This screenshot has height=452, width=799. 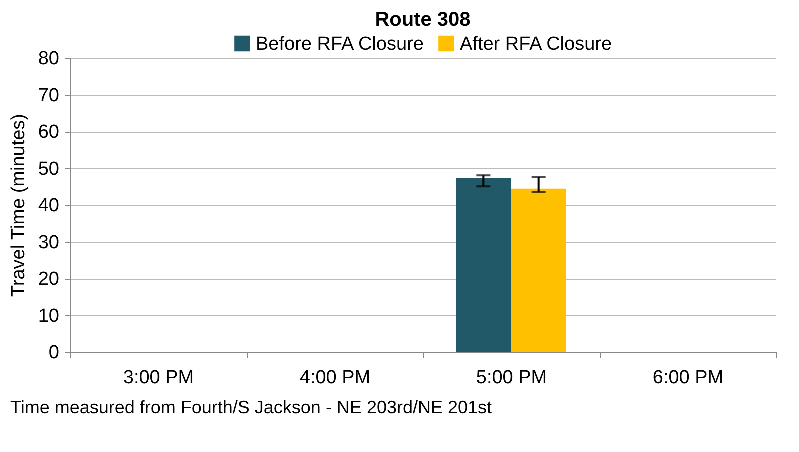 What do you see at coordinates (340, 44) in the screenshot?
I see `legend-label: Before RFA Closure` at bounding box center [340, 44].